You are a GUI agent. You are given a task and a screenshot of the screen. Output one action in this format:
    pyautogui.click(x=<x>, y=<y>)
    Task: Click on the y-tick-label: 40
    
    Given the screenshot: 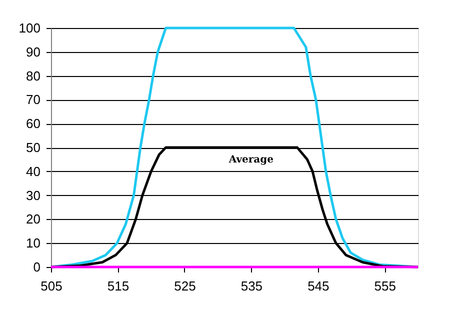 What is the action you would take?
    pyautogui.click(x=33, y=171)
    